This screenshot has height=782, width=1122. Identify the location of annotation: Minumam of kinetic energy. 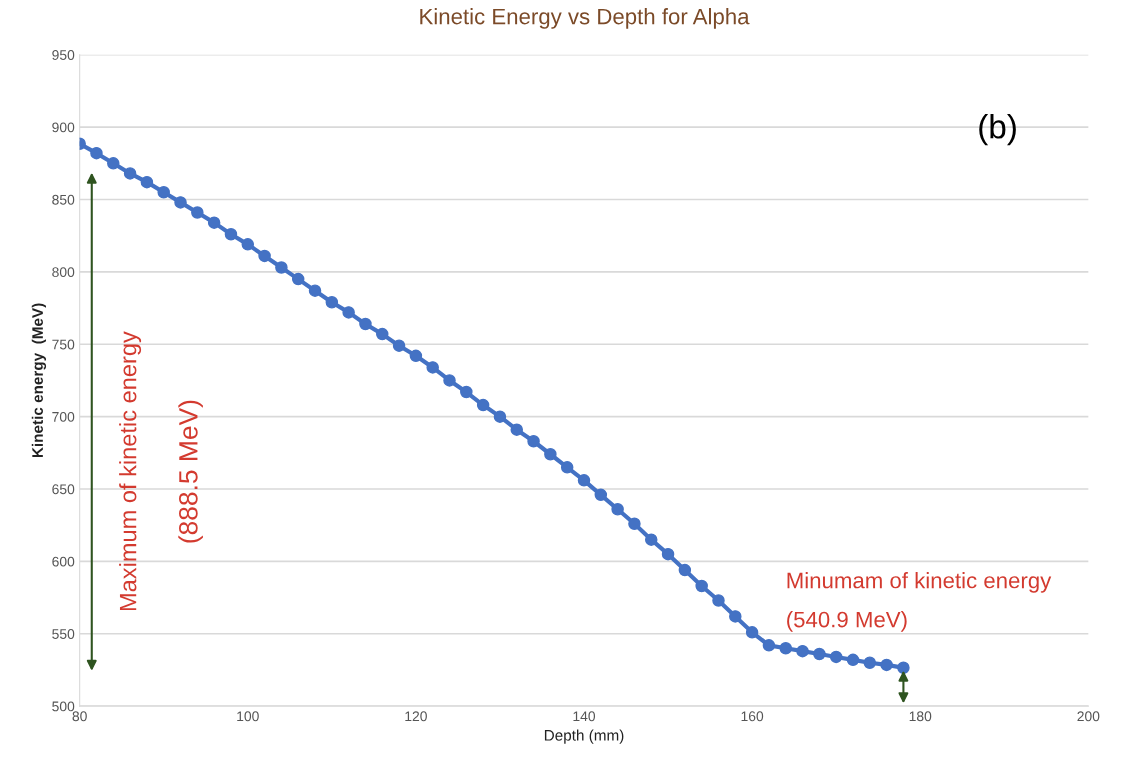
(919, 582).